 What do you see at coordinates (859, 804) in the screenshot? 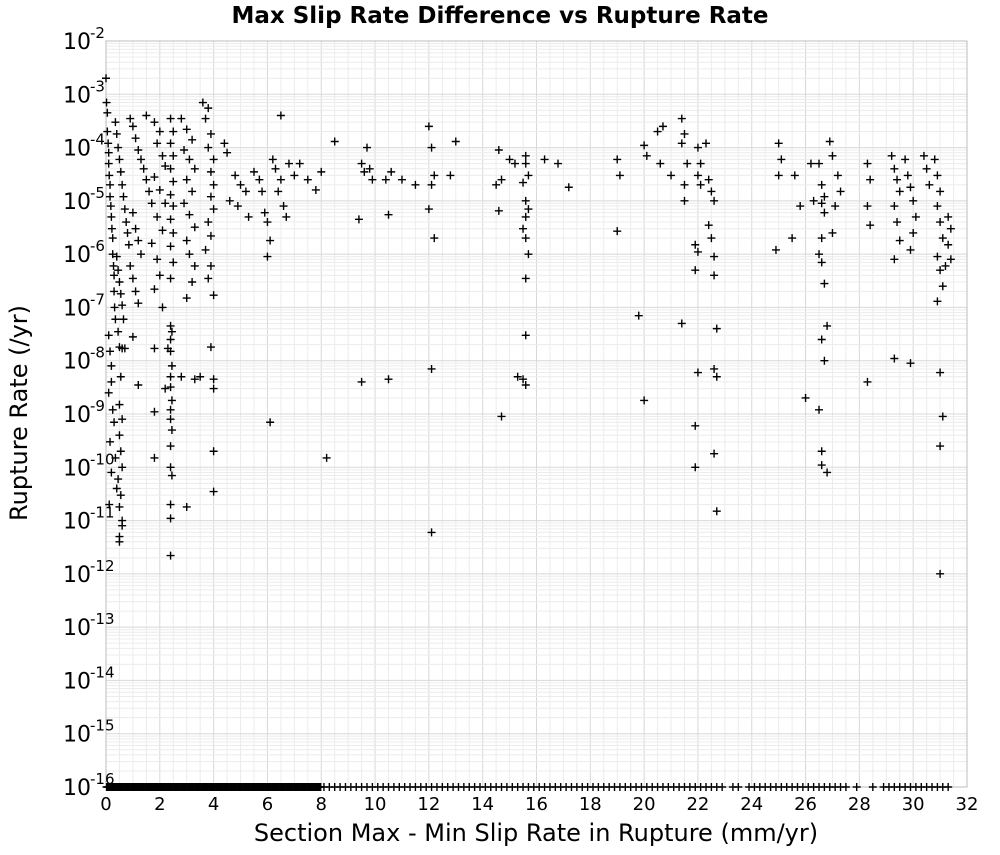
I see `x-tick-label: 28` at bounding box center [859, 804].